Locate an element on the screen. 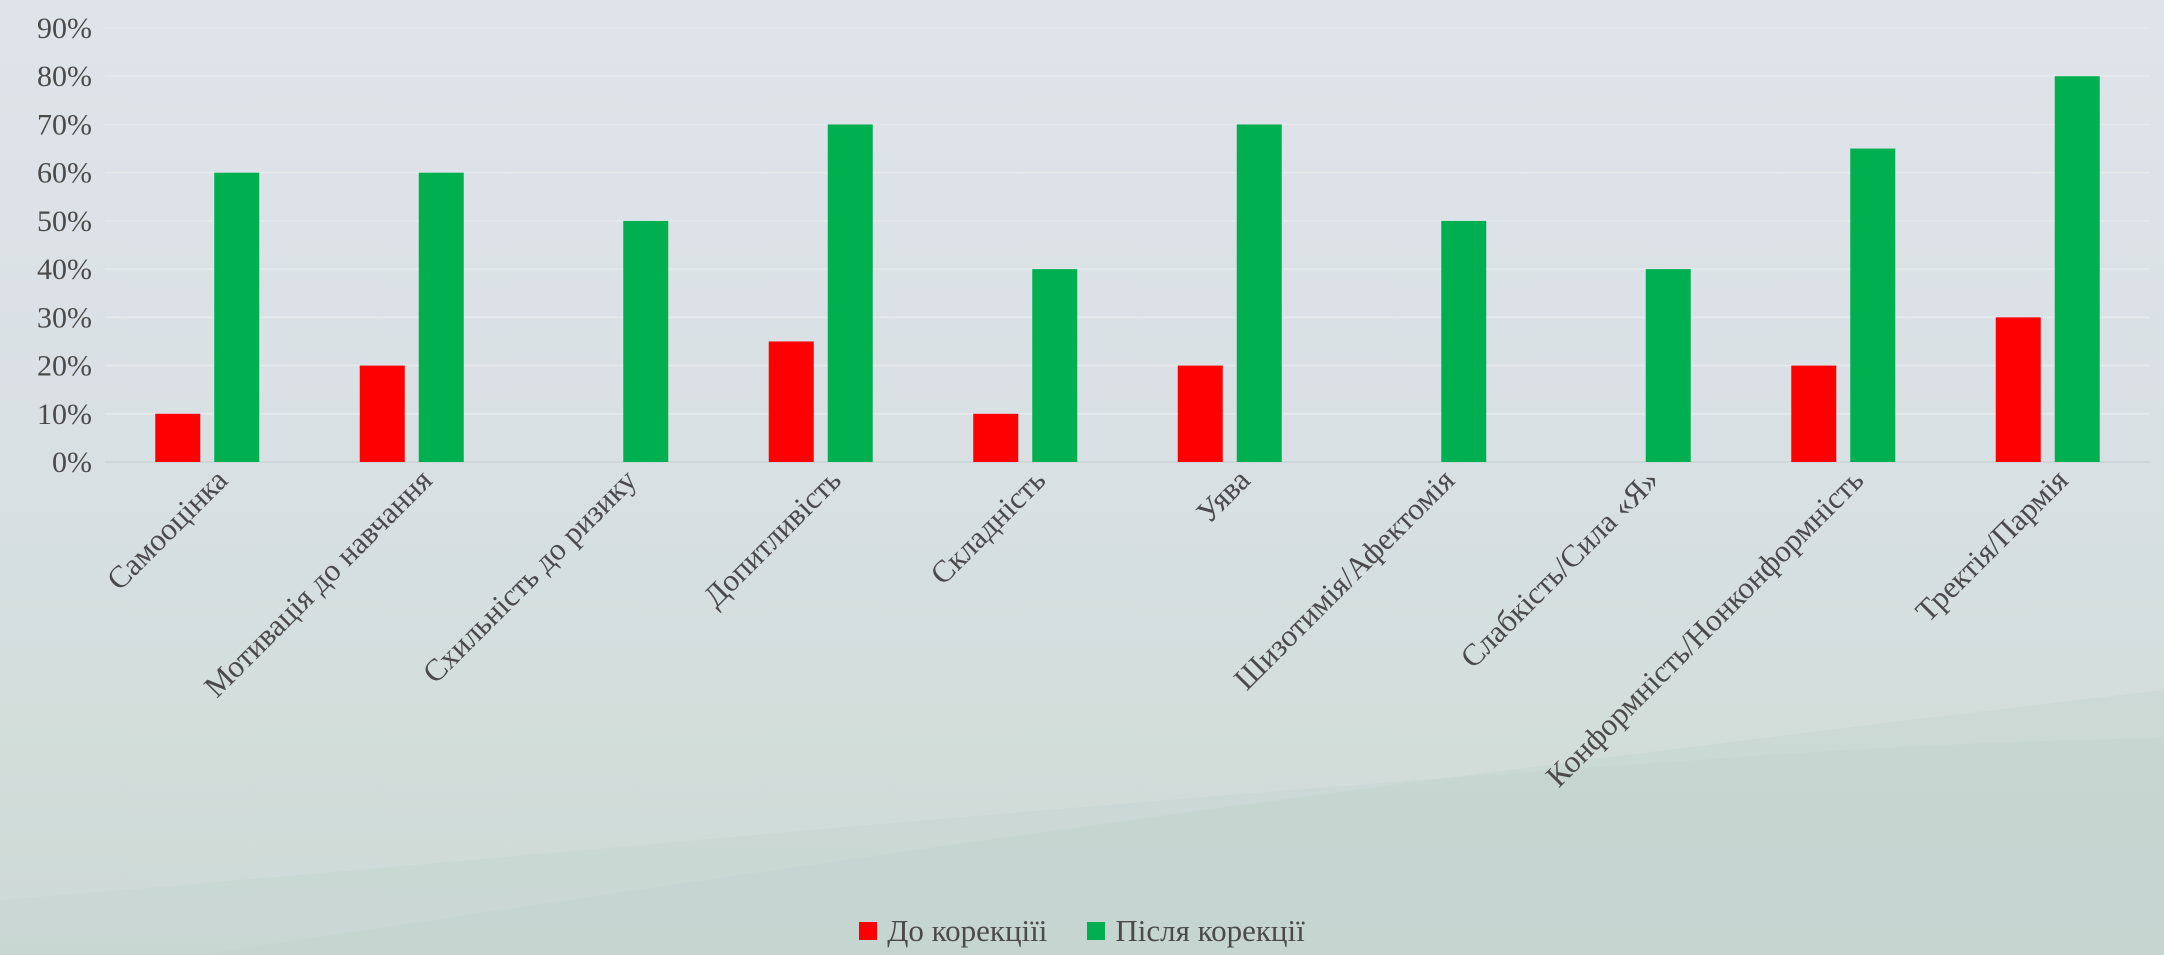 This screenshot has height=955, width=2164. y-tick-label: 20% is located at coordinates (64, 366).